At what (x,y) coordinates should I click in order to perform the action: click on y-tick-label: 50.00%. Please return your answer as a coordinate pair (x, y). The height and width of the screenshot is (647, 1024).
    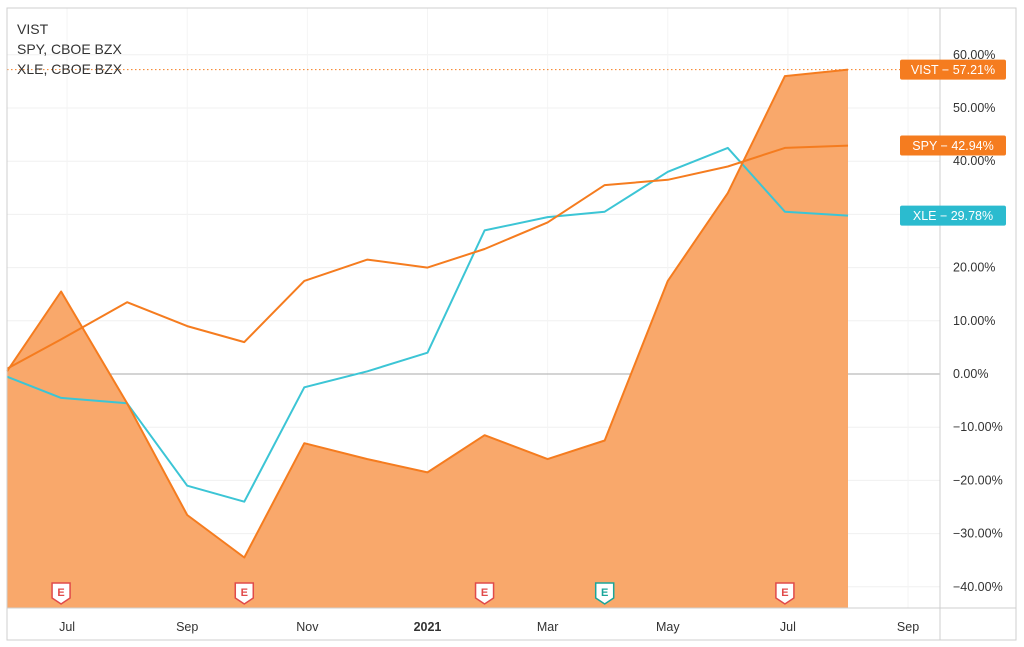
    Looking at the image, I should click on (974, 108).